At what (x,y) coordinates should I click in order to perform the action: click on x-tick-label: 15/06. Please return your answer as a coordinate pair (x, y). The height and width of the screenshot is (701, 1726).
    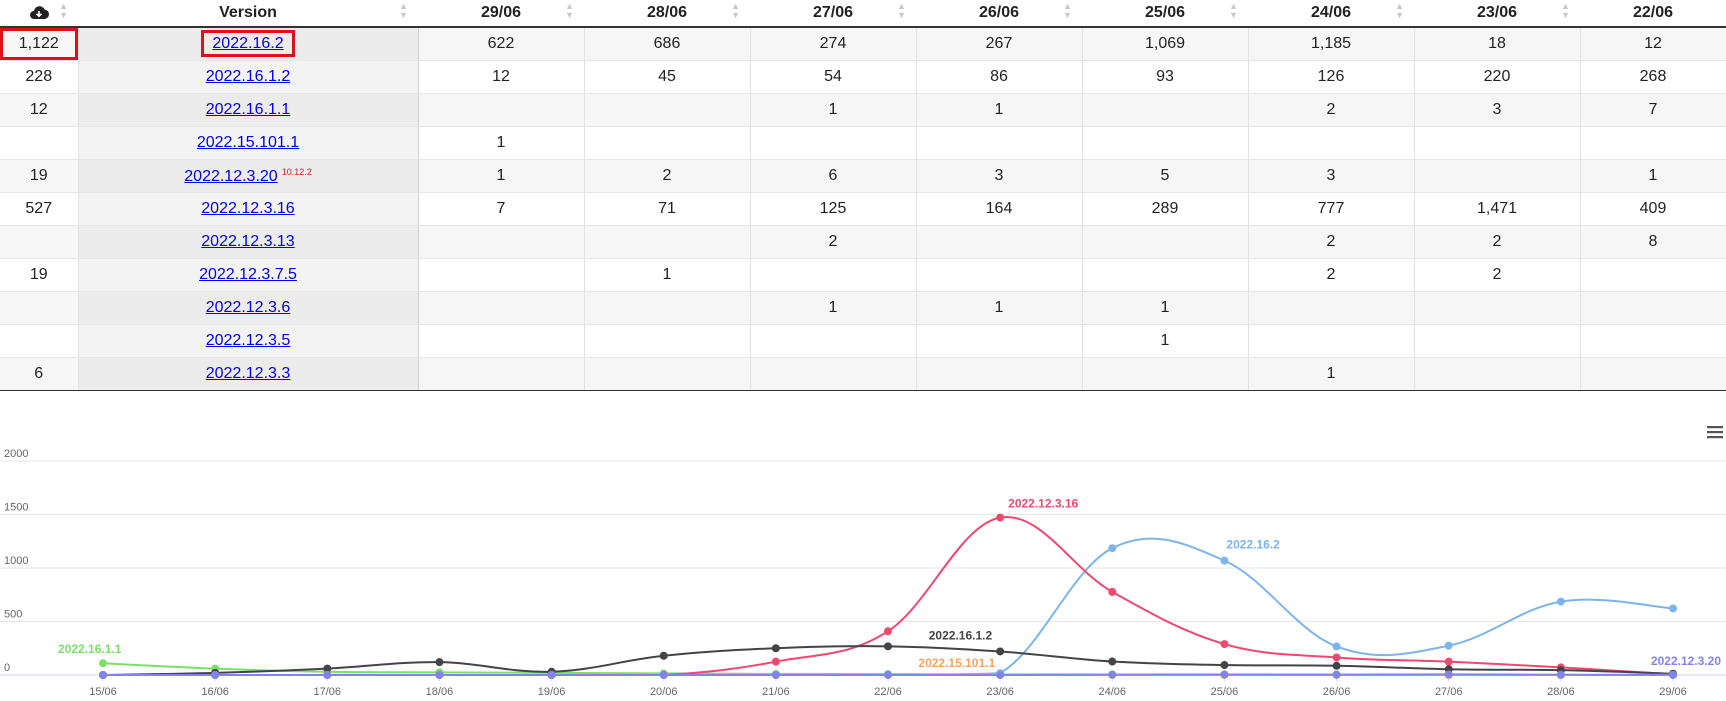
    Looking at the image, I should click on (103, 692).